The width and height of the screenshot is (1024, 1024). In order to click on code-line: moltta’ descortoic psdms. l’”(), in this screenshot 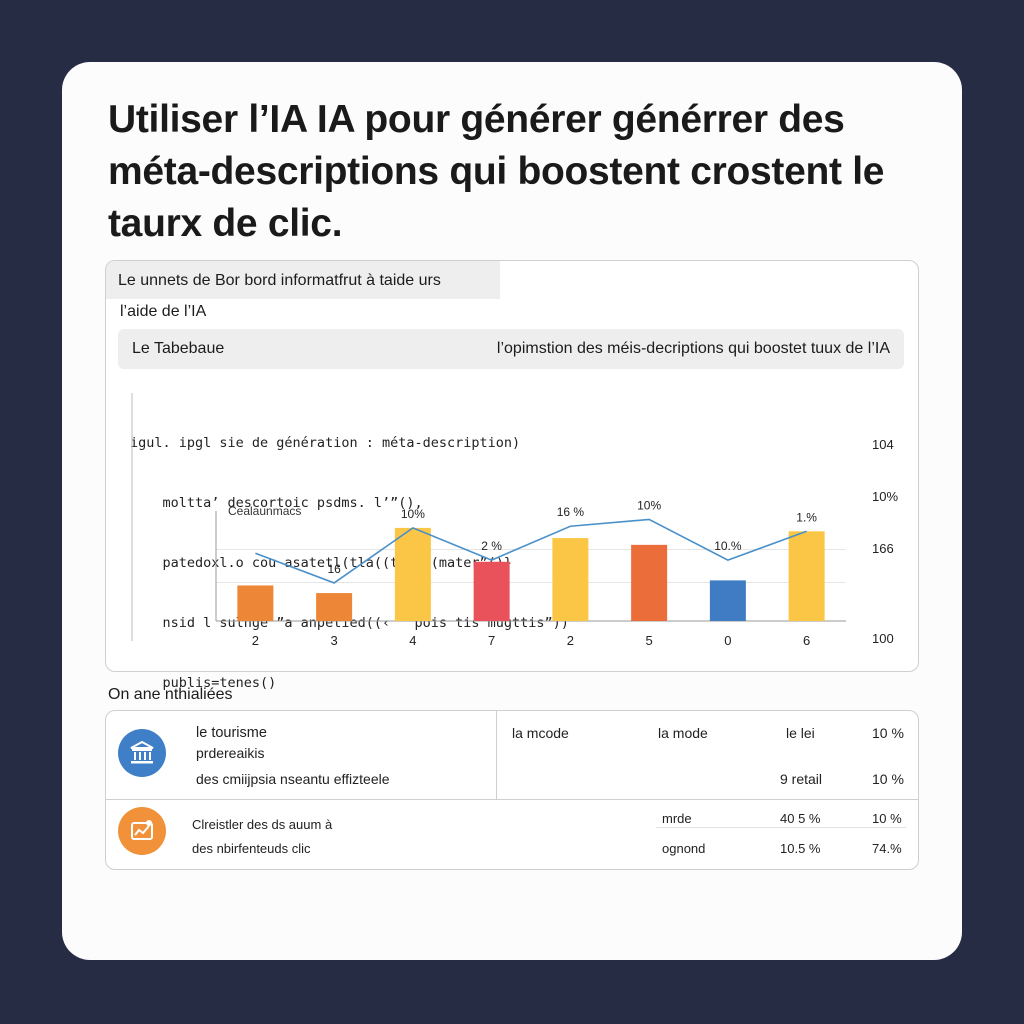, I will do `click(276, 503)`.